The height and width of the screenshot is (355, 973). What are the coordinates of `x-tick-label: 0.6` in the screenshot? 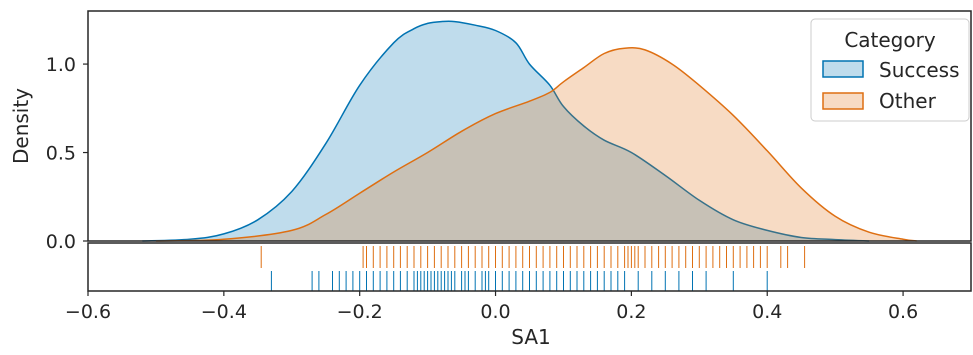 It's located at (903, 312).